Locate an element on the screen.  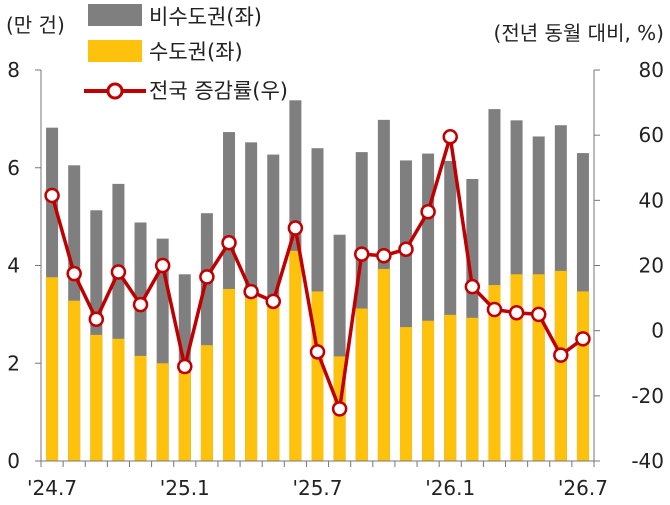
left-axis-tick-label: 6 is located at coordinates (13, 168).